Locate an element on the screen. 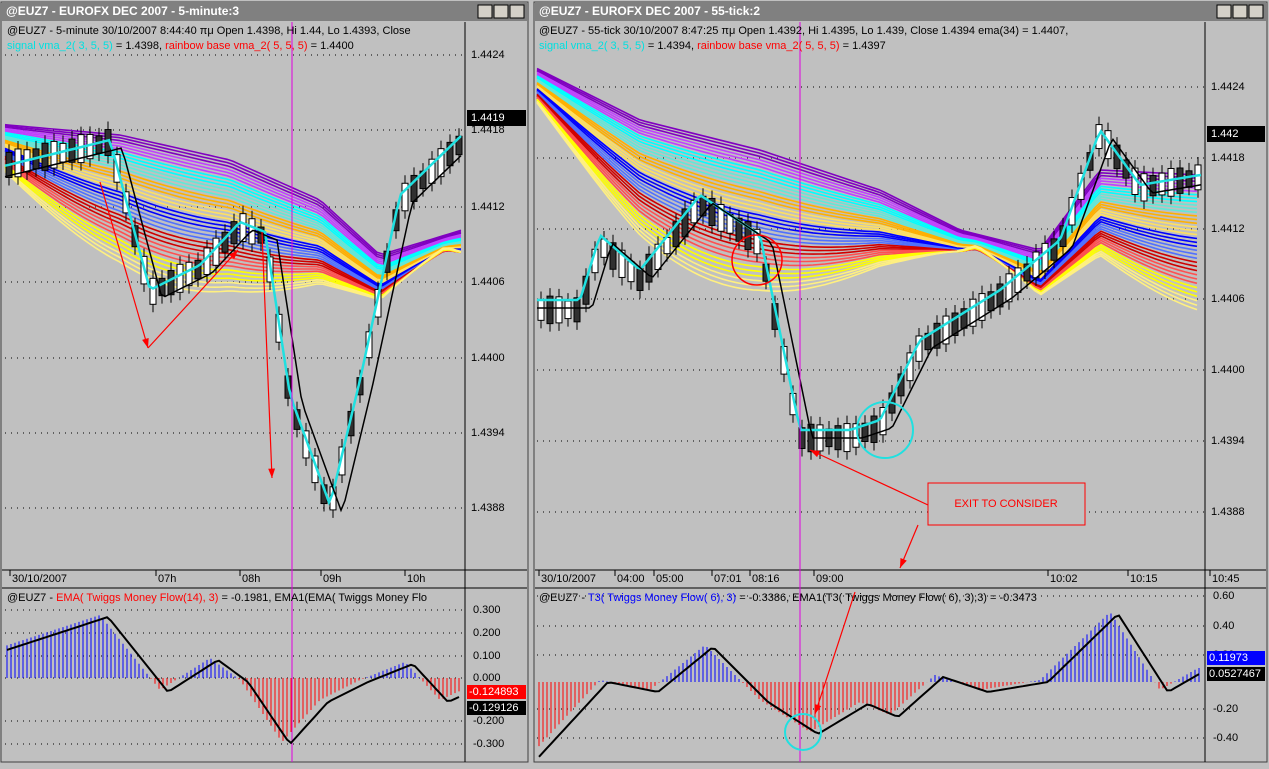 Image resolution: width=1269 pixels, height=769 pixels. header-segment: = 1.4394, is located at coordinates (671, 46).